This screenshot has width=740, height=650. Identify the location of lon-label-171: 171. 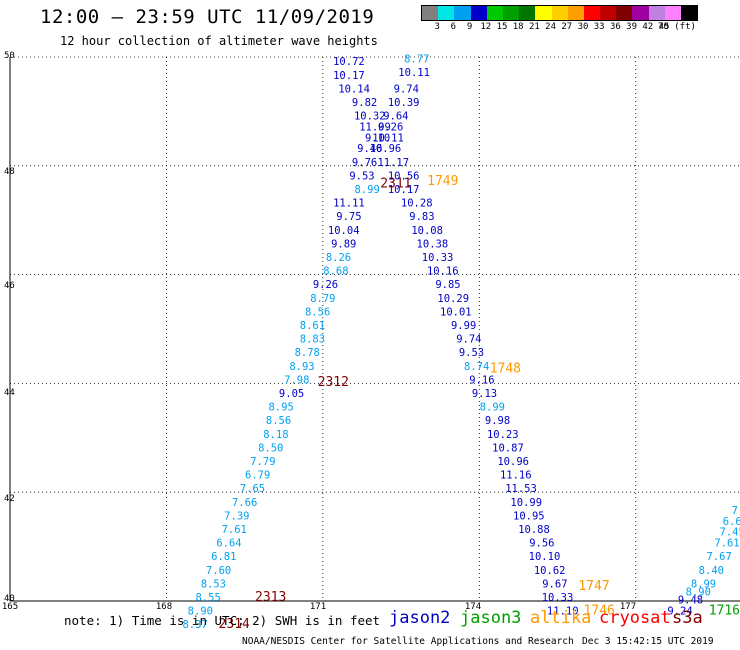
(318, 607).